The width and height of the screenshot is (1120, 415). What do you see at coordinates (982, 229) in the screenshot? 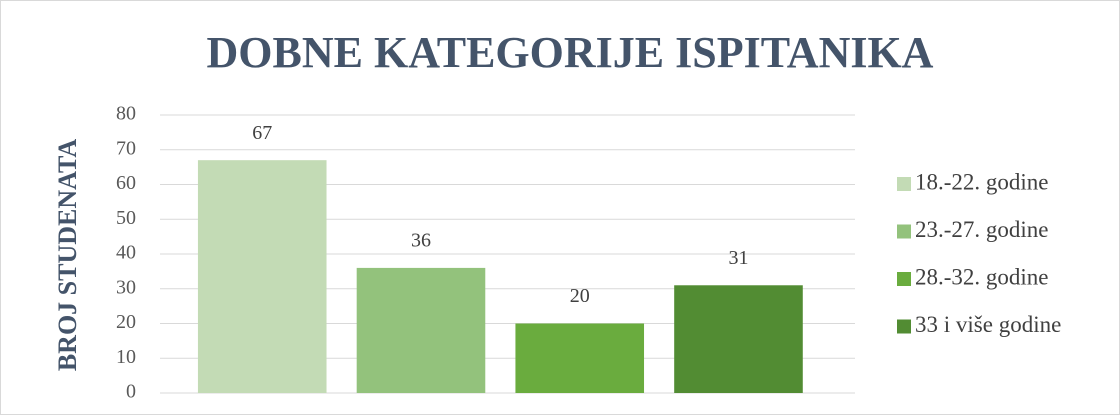
I see `legend-label: 23.-27. godine` at bounding box center [982, 229].